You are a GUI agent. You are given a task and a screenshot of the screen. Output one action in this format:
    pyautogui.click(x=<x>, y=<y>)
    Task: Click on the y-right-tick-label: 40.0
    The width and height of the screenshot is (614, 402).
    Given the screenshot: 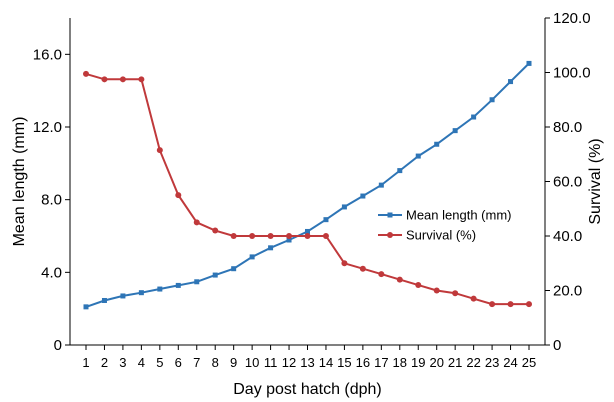 What is the action you would take?
    pyautogui.click(x=567, y=236)
    